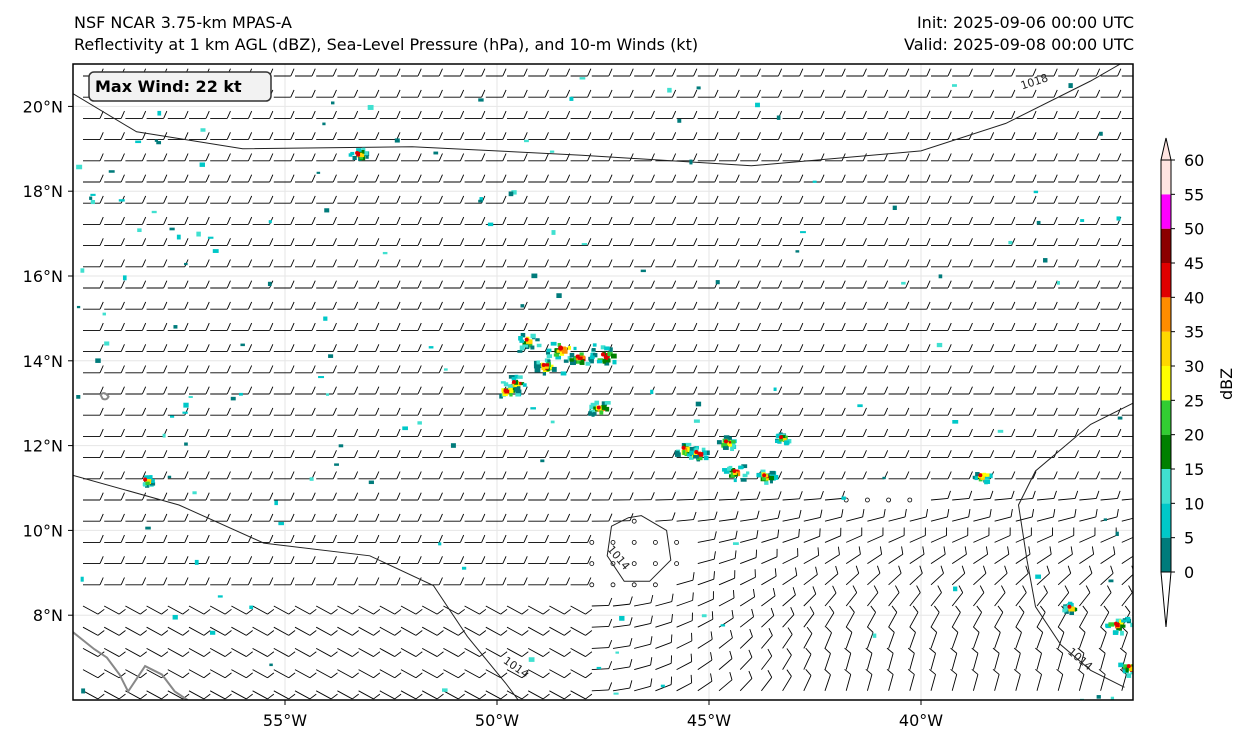 This screenshot has height=745, width=1251. Describe the element at coordinates (1194, 503) in the screenshot. I see `colorbar-tick-label: 10` at that location.